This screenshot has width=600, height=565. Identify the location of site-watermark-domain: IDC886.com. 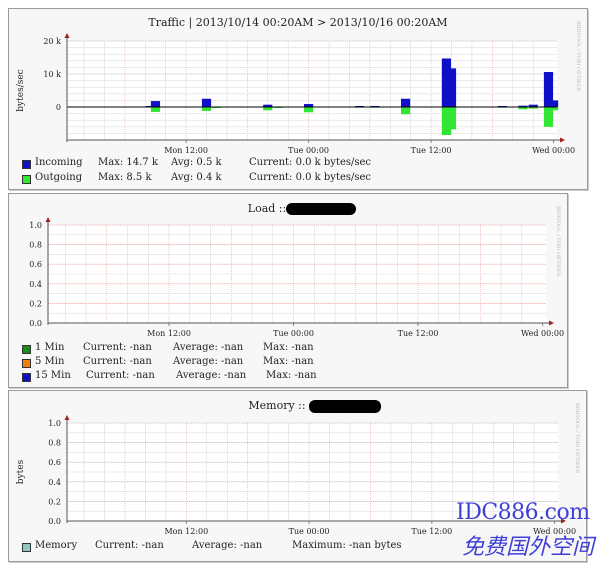
(523, 512).